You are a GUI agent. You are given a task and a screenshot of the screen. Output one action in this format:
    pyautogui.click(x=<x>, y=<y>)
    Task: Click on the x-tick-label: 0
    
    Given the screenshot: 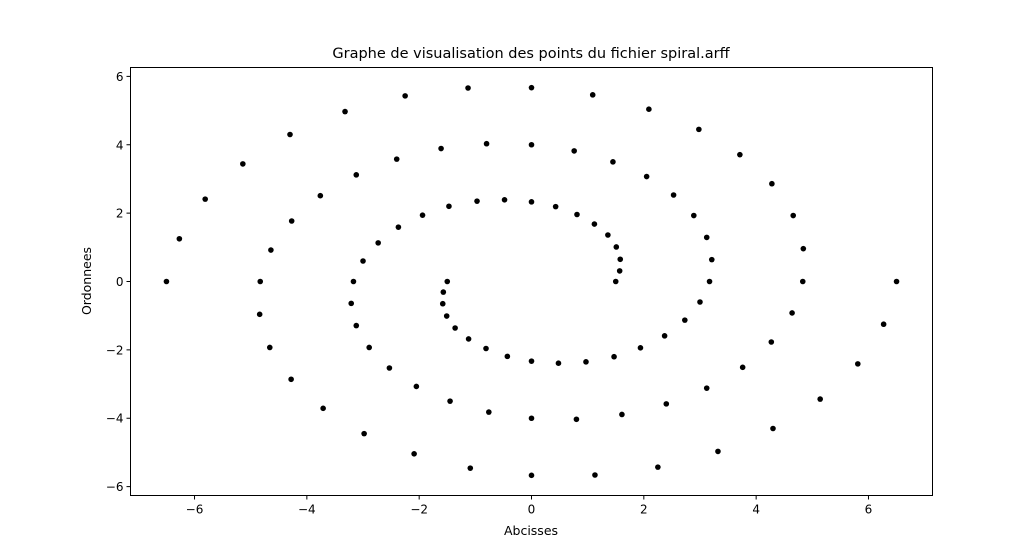 What is the action you would take?
    pyautogui.click(x=532, y=510)
    